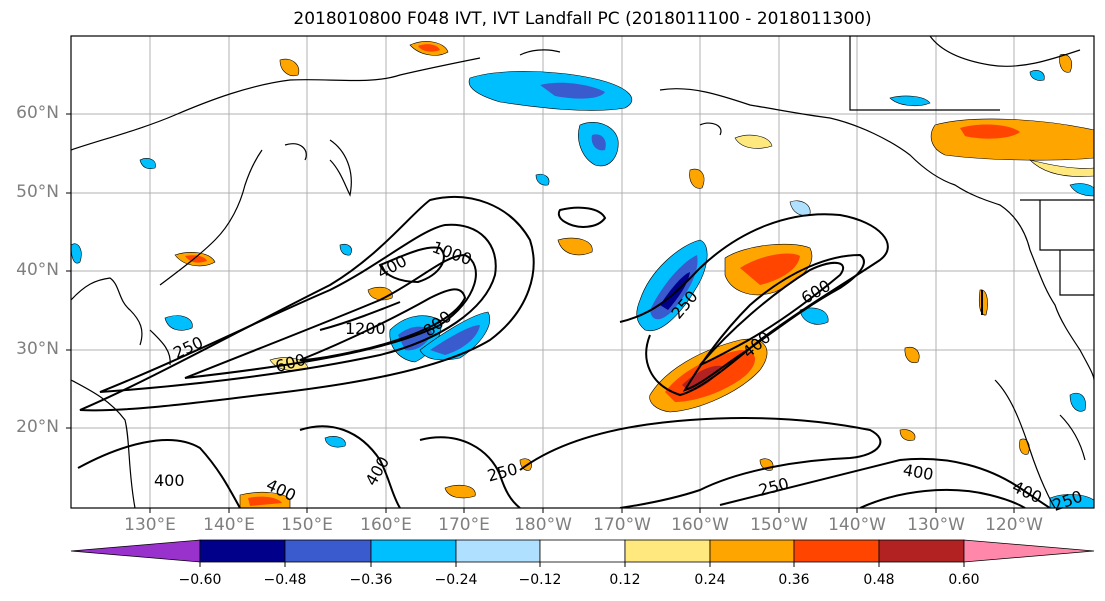 The height and width of the screenshot is (601, 1105). Describe the element at coordinates (625, 580) in the screenshot. I see `colorbar-tick-label: 0.12` at that location.